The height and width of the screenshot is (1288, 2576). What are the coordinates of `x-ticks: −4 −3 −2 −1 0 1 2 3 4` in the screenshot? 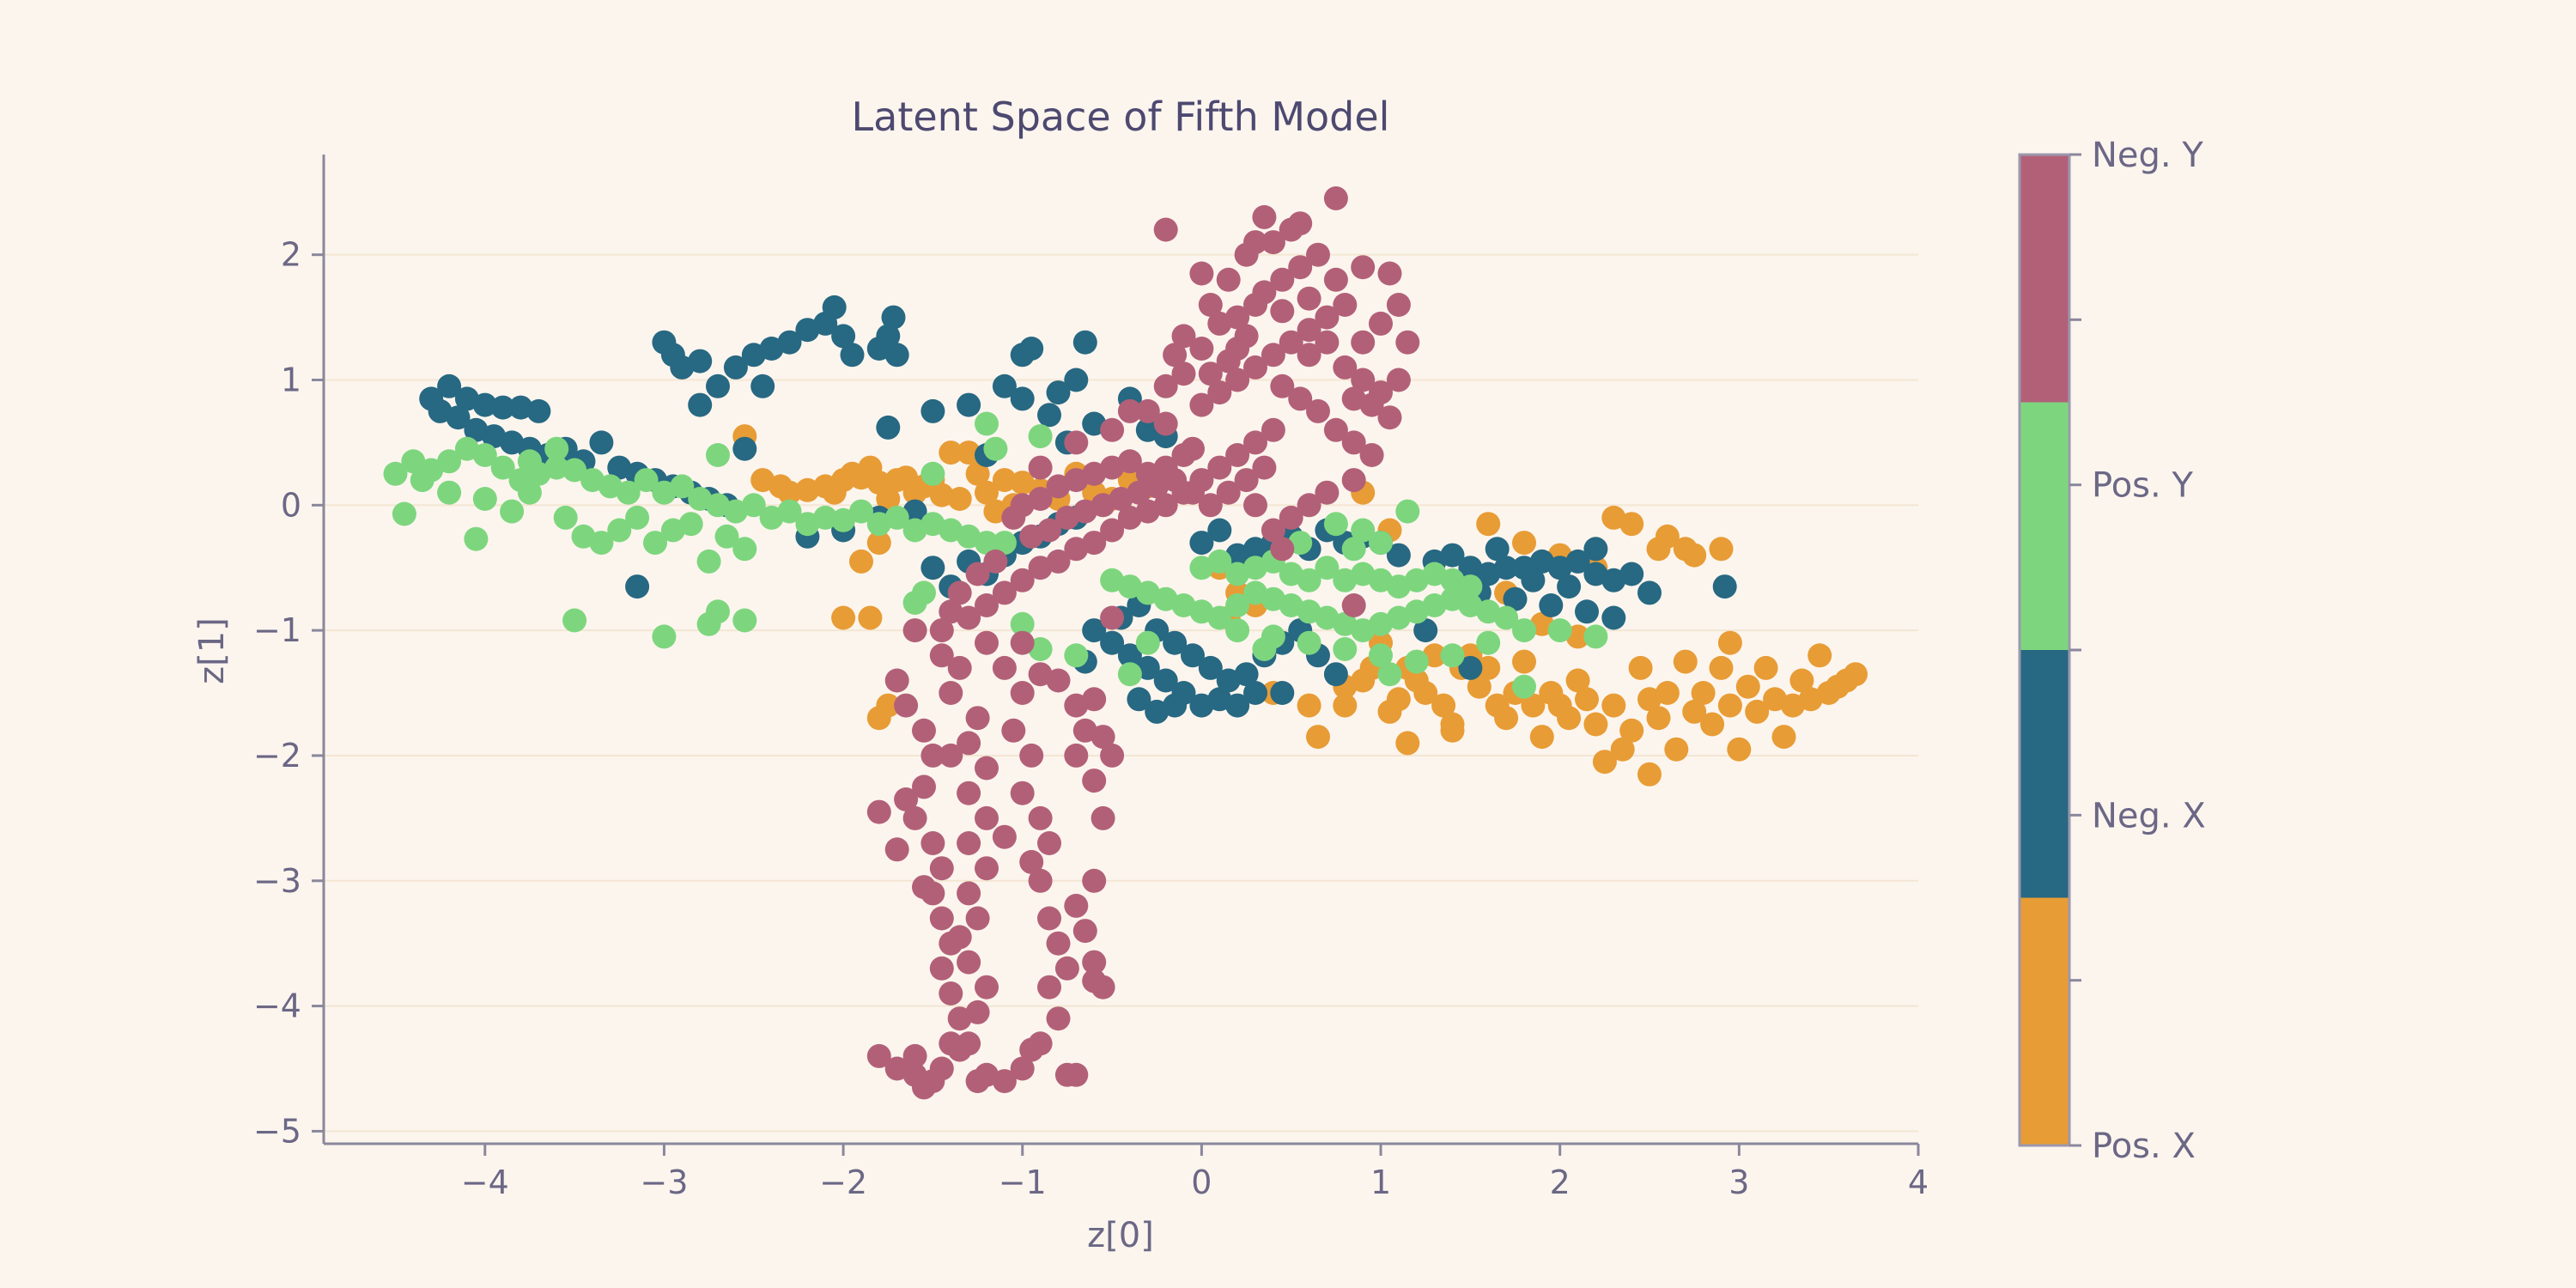 It's located at (1195, 1173).